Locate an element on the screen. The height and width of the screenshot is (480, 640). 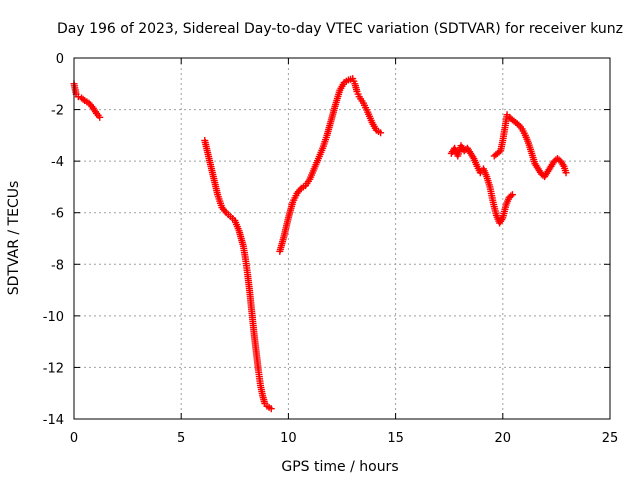
x-tick-label: 15 is located at coordinates (395, 438).